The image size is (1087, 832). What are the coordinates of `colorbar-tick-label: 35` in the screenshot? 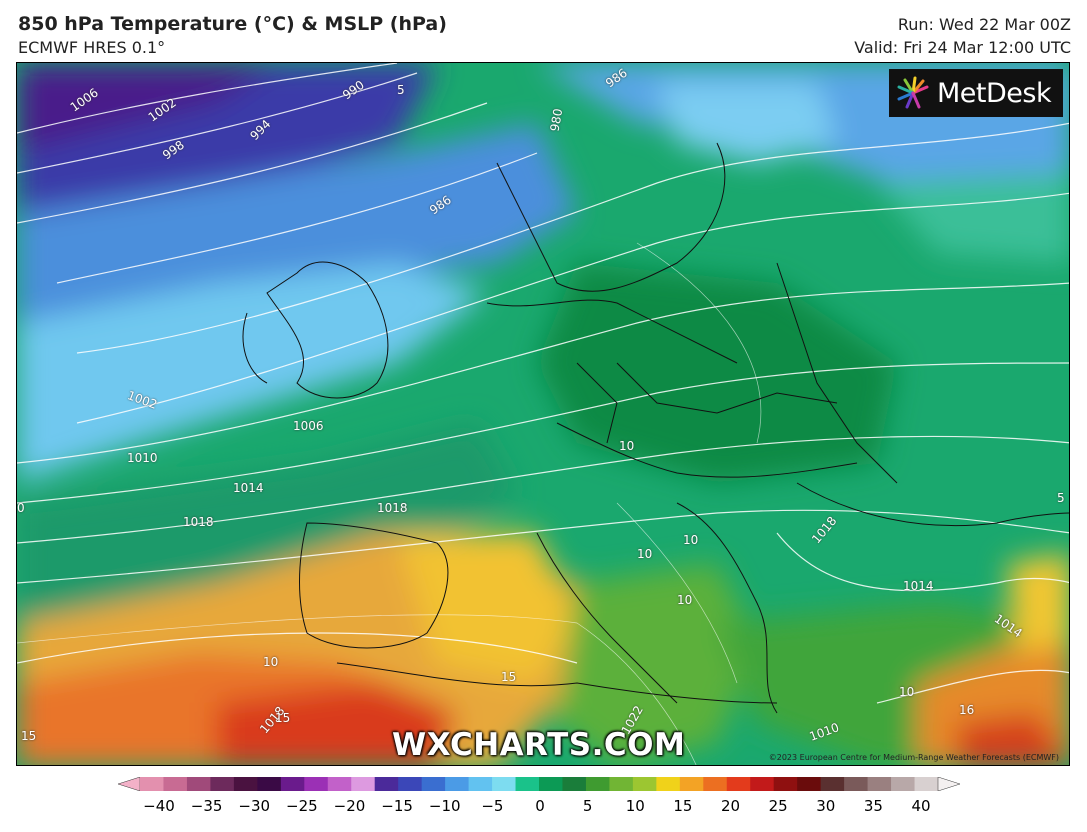 It's located at (873, 806).